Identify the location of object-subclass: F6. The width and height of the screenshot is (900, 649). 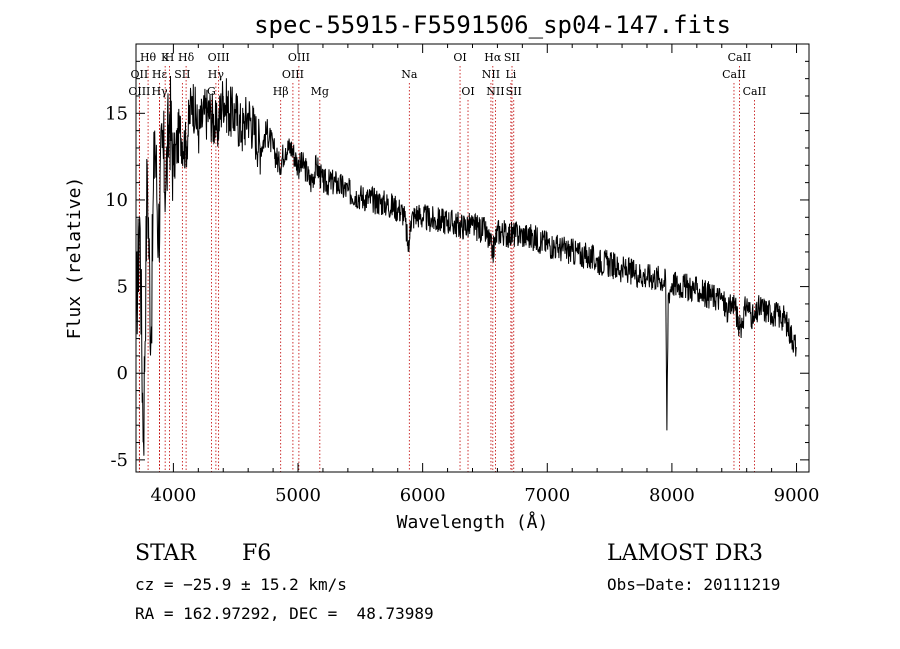
(257, 553).